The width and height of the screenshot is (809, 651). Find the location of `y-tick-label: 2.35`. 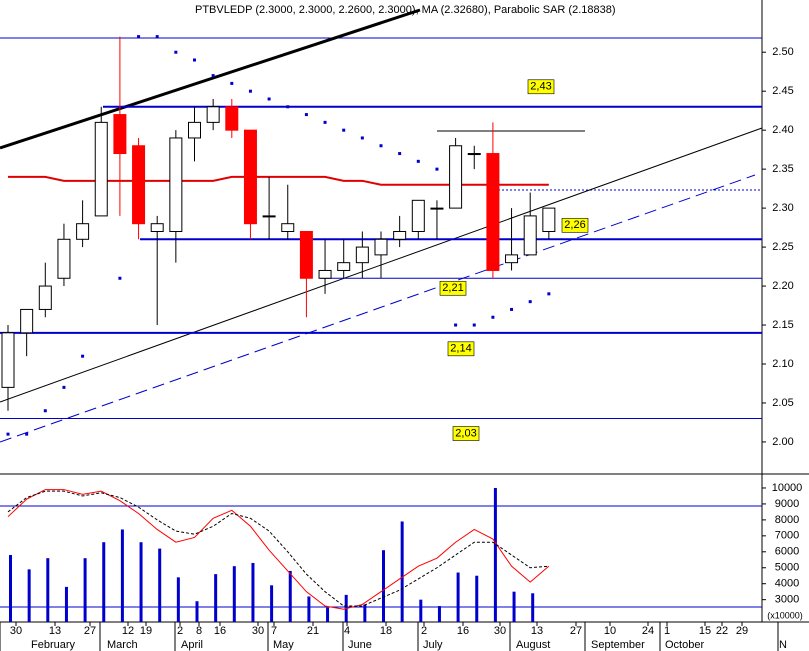

y-tick-label: 2.35 is located at coordinates (782, 169).